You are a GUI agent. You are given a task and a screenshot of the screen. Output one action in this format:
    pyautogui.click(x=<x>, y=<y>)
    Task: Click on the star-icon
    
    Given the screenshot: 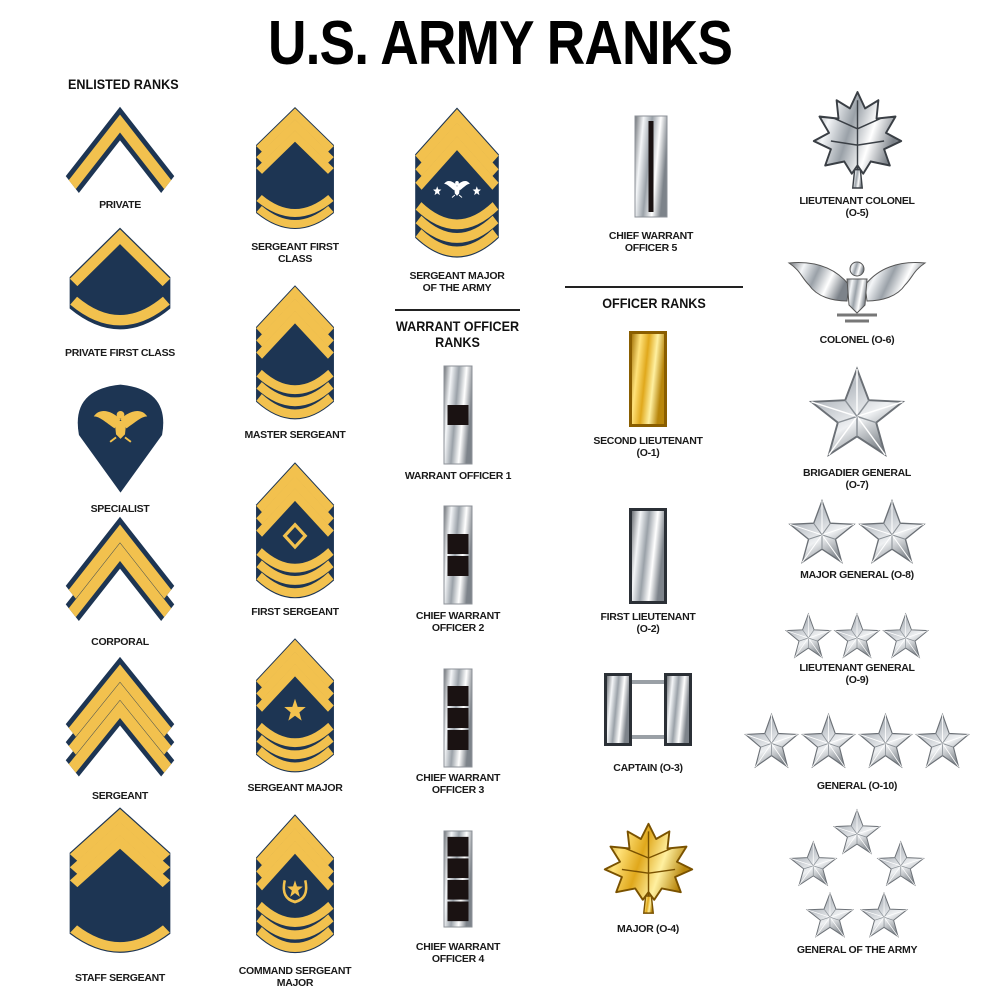 What is the action you would take?
    pyautogui.click(x=295, y=888)
    